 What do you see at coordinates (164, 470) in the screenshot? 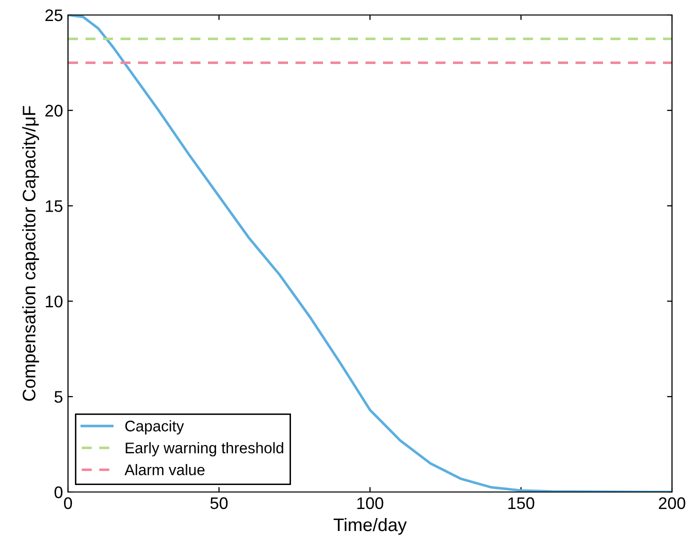
I see `legend-label: Alarm value` at bounding box center [164, 470].